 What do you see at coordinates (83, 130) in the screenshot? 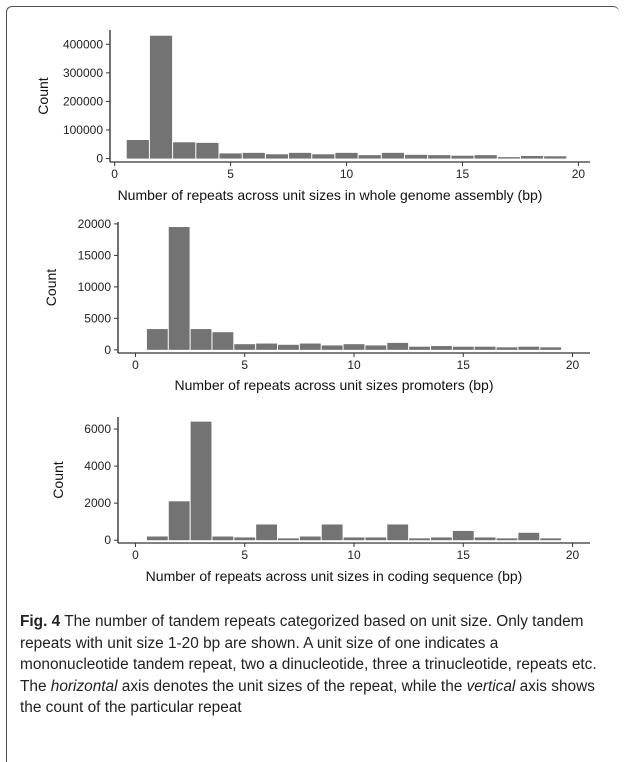
I see `y-tick-label: 100000` at bounding box center [83, 130].